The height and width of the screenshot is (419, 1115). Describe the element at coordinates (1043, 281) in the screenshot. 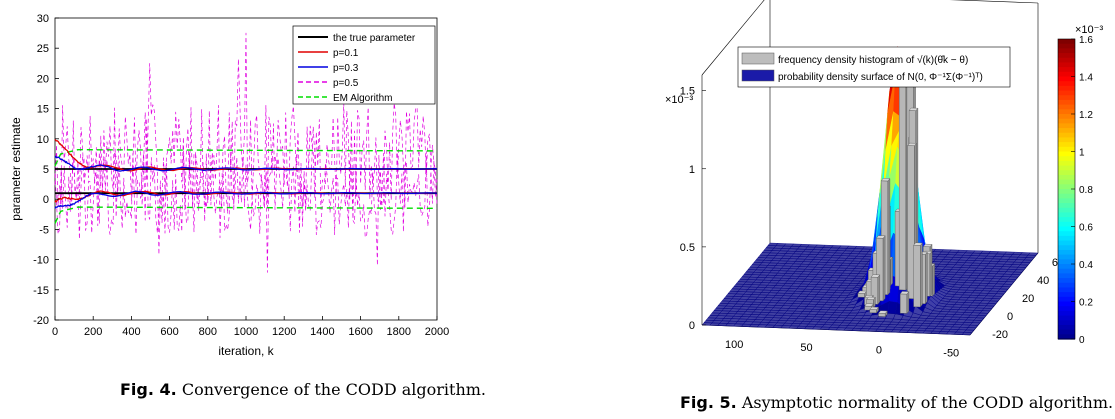

I see `y-tick-label: 40` at that location.